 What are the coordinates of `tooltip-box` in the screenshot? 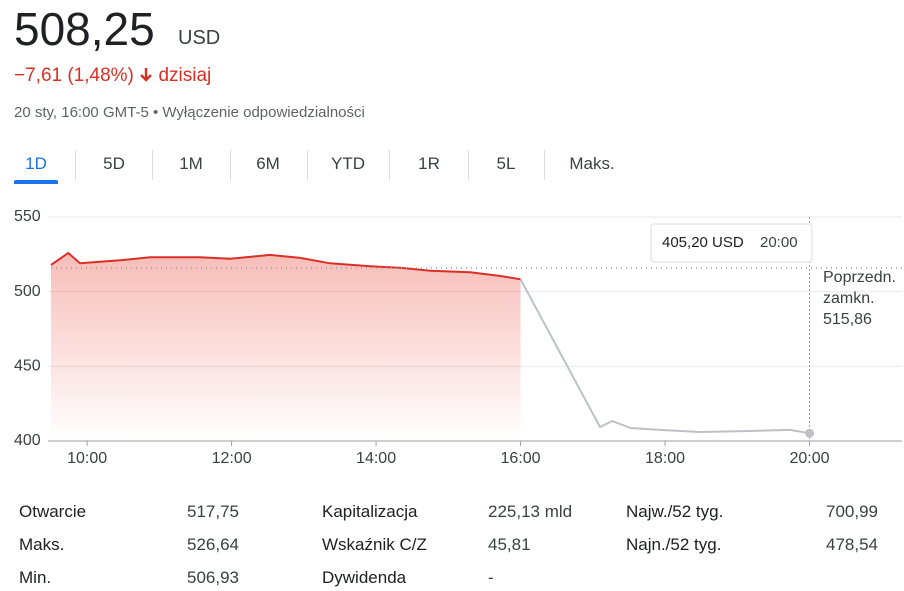 It's located at (731, 243).